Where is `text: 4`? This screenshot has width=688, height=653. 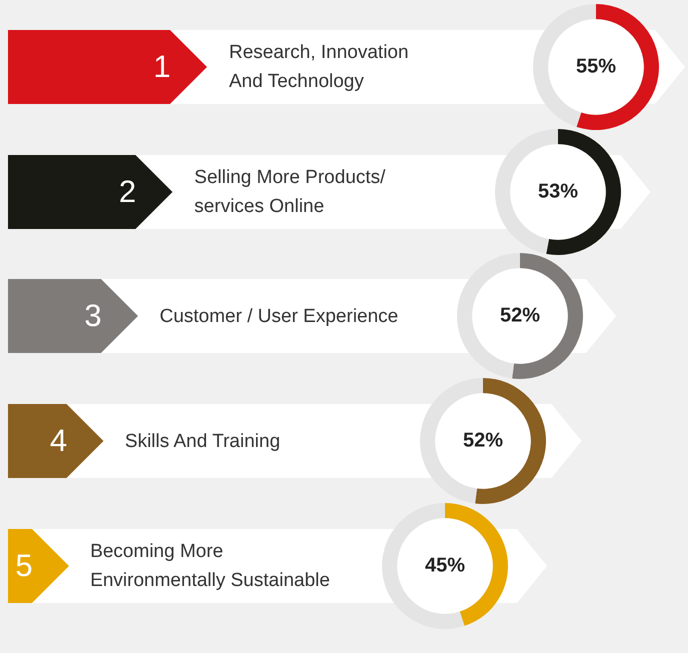 text: 4 is located at coordinates (58, 441).